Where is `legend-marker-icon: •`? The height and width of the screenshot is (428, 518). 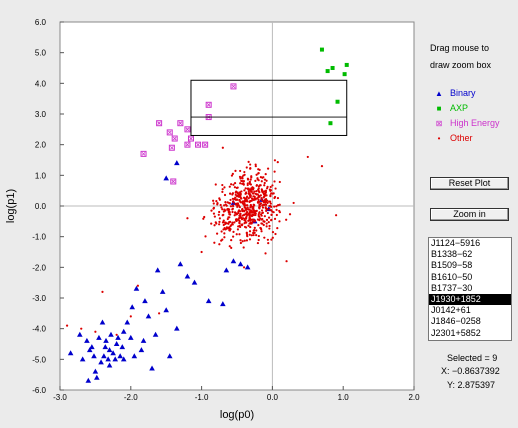
legend-marker-icon: • is located at coordinates (439, 138).